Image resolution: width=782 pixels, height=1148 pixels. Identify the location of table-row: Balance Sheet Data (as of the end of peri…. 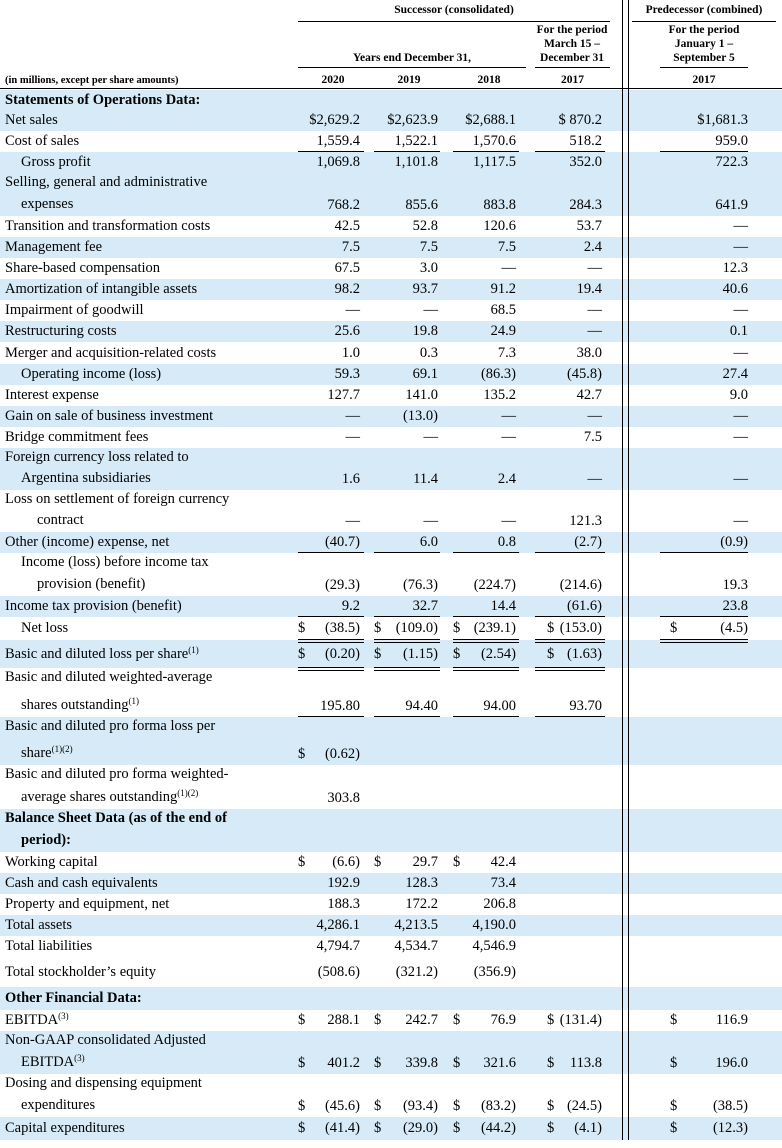
(391, 830).